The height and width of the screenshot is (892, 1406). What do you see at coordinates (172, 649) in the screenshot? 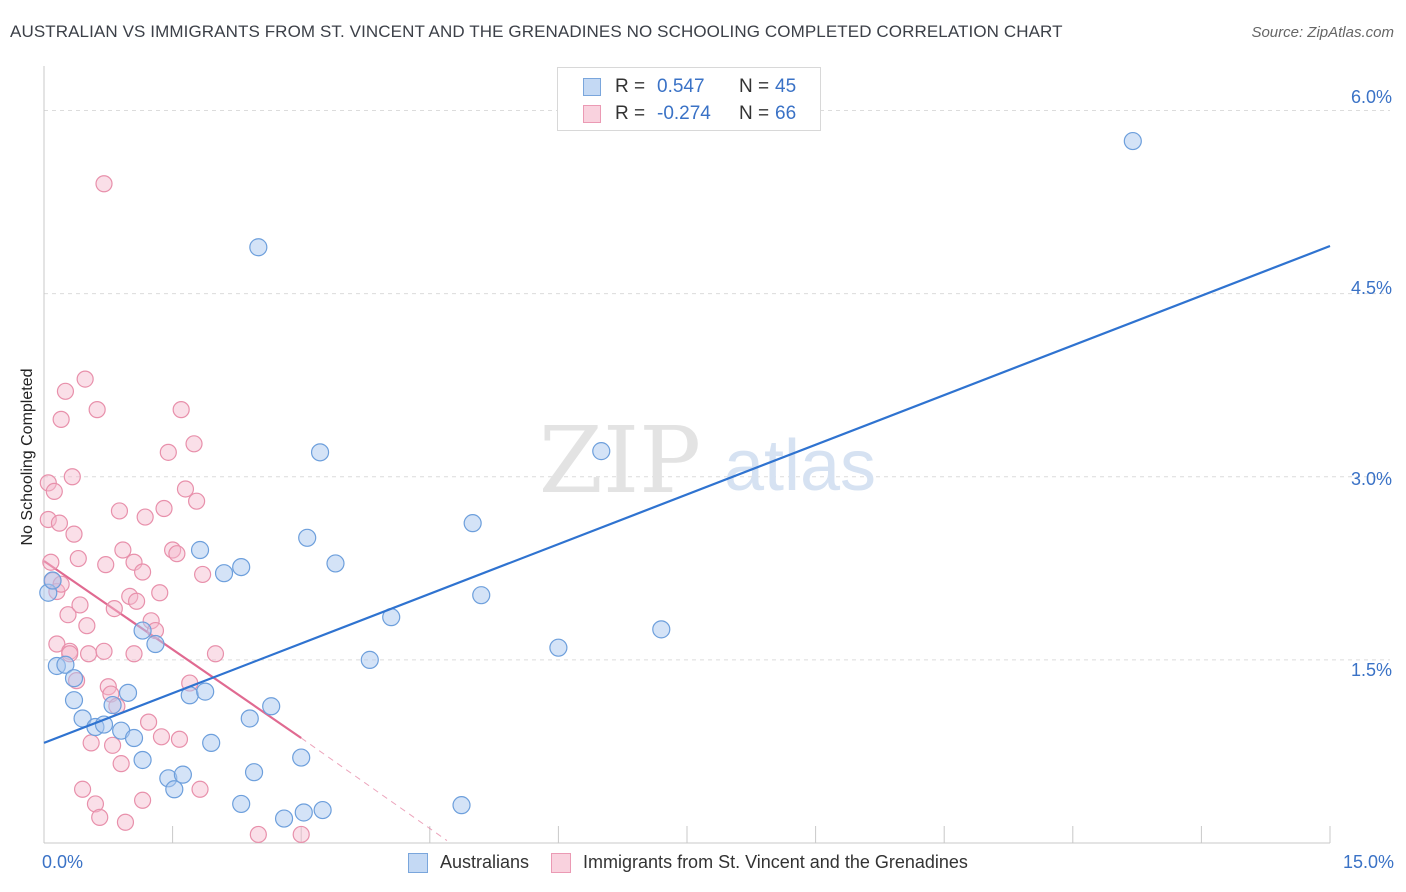
I see `trend-line-immigrants` at bounding box center [172, 649].